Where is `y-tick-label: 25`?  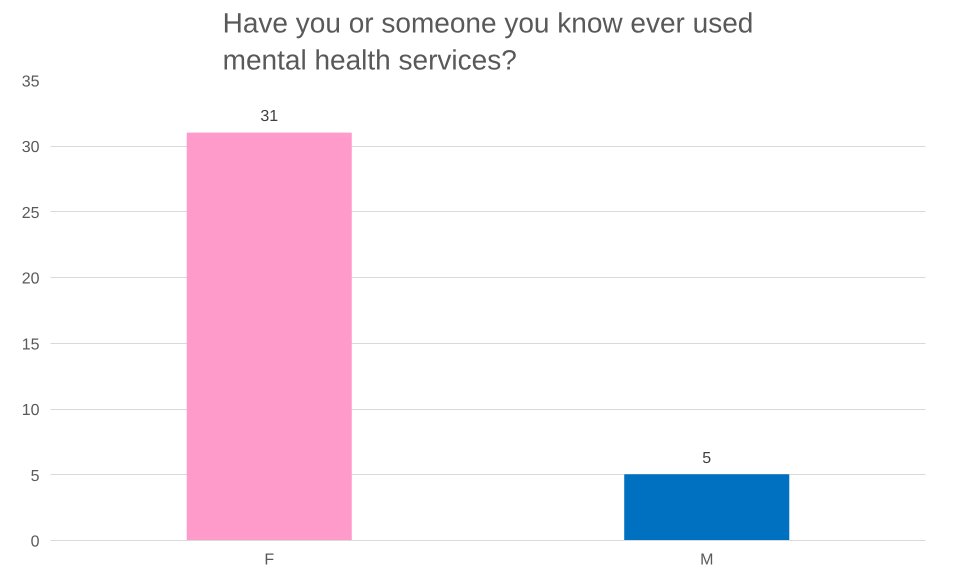
y-tick-label: 25 is located at coordinates (31, 213).